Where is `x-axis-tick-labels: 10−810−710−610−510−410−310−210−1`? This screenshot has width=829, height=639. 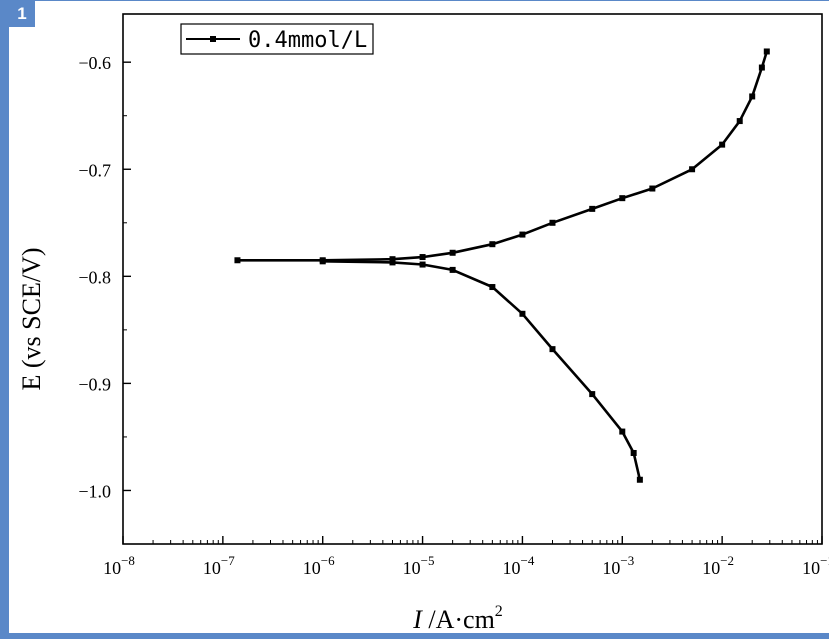
x-axis-tick-labels: 10−810−710−610−510−410−310−210−1 is located at coordinates (466, 565).